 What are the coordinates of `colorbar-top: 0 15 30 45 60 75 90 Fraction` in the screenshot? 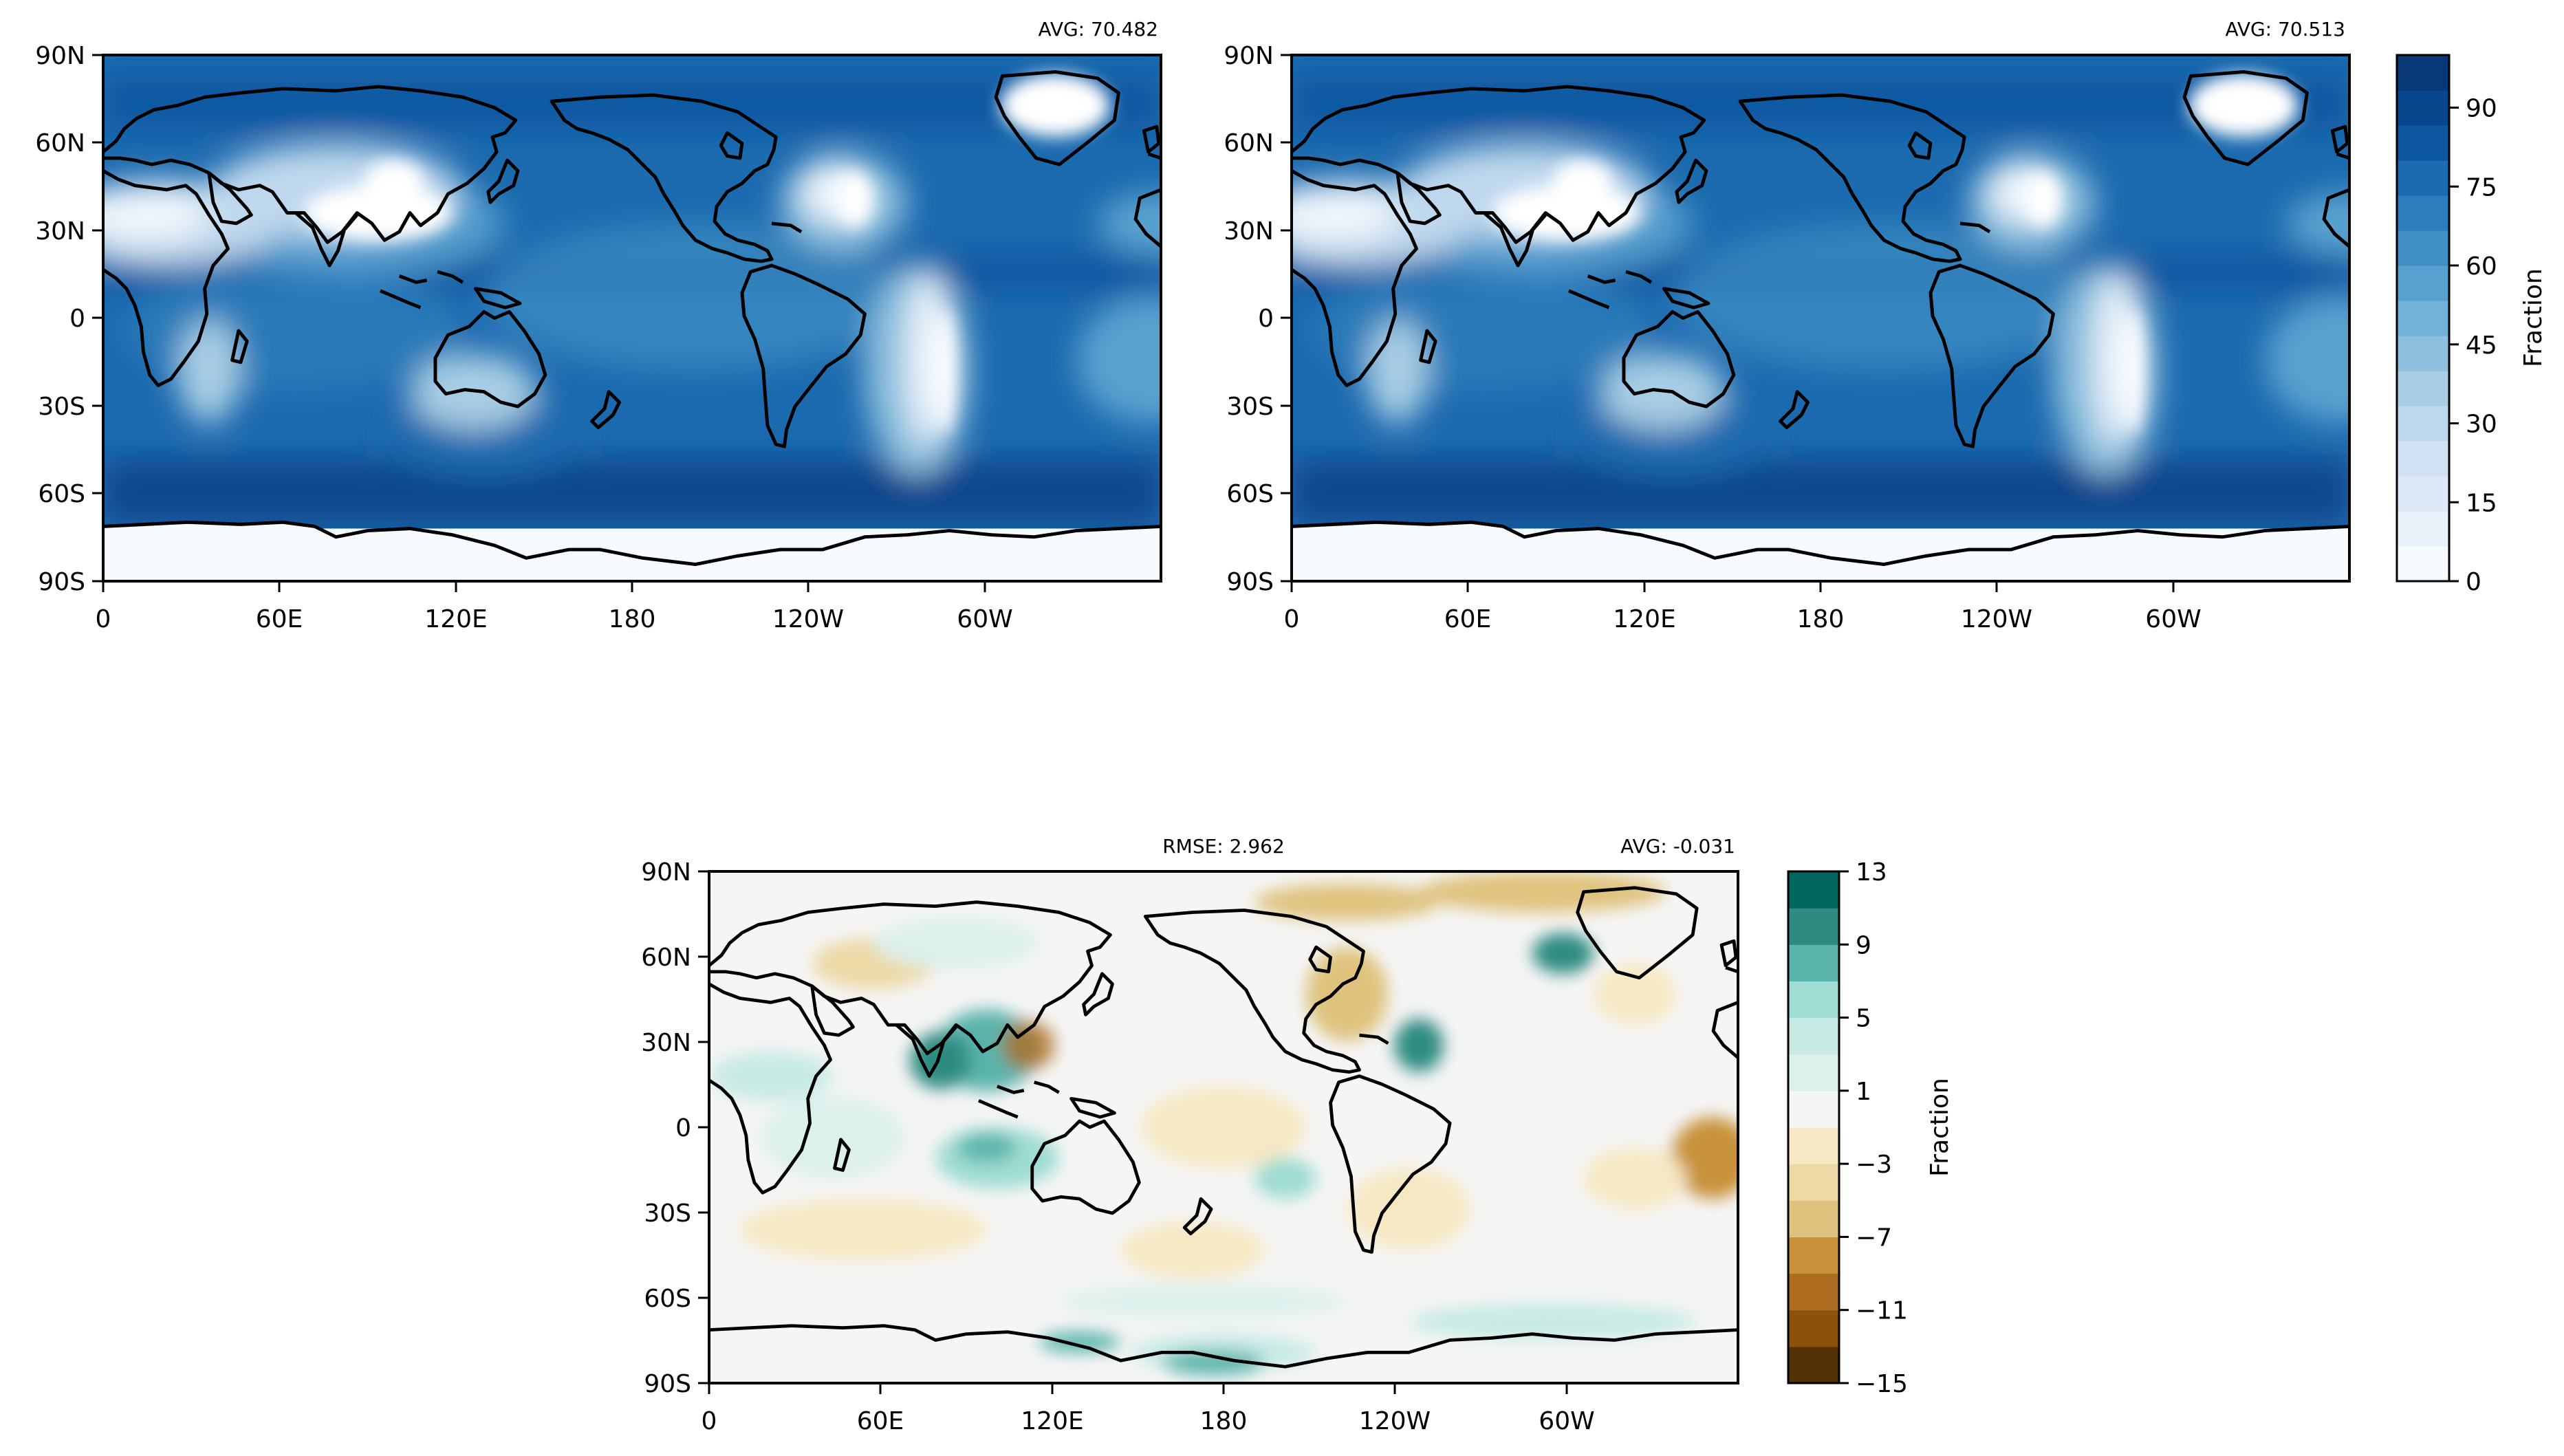 It's located at (2471, 325).